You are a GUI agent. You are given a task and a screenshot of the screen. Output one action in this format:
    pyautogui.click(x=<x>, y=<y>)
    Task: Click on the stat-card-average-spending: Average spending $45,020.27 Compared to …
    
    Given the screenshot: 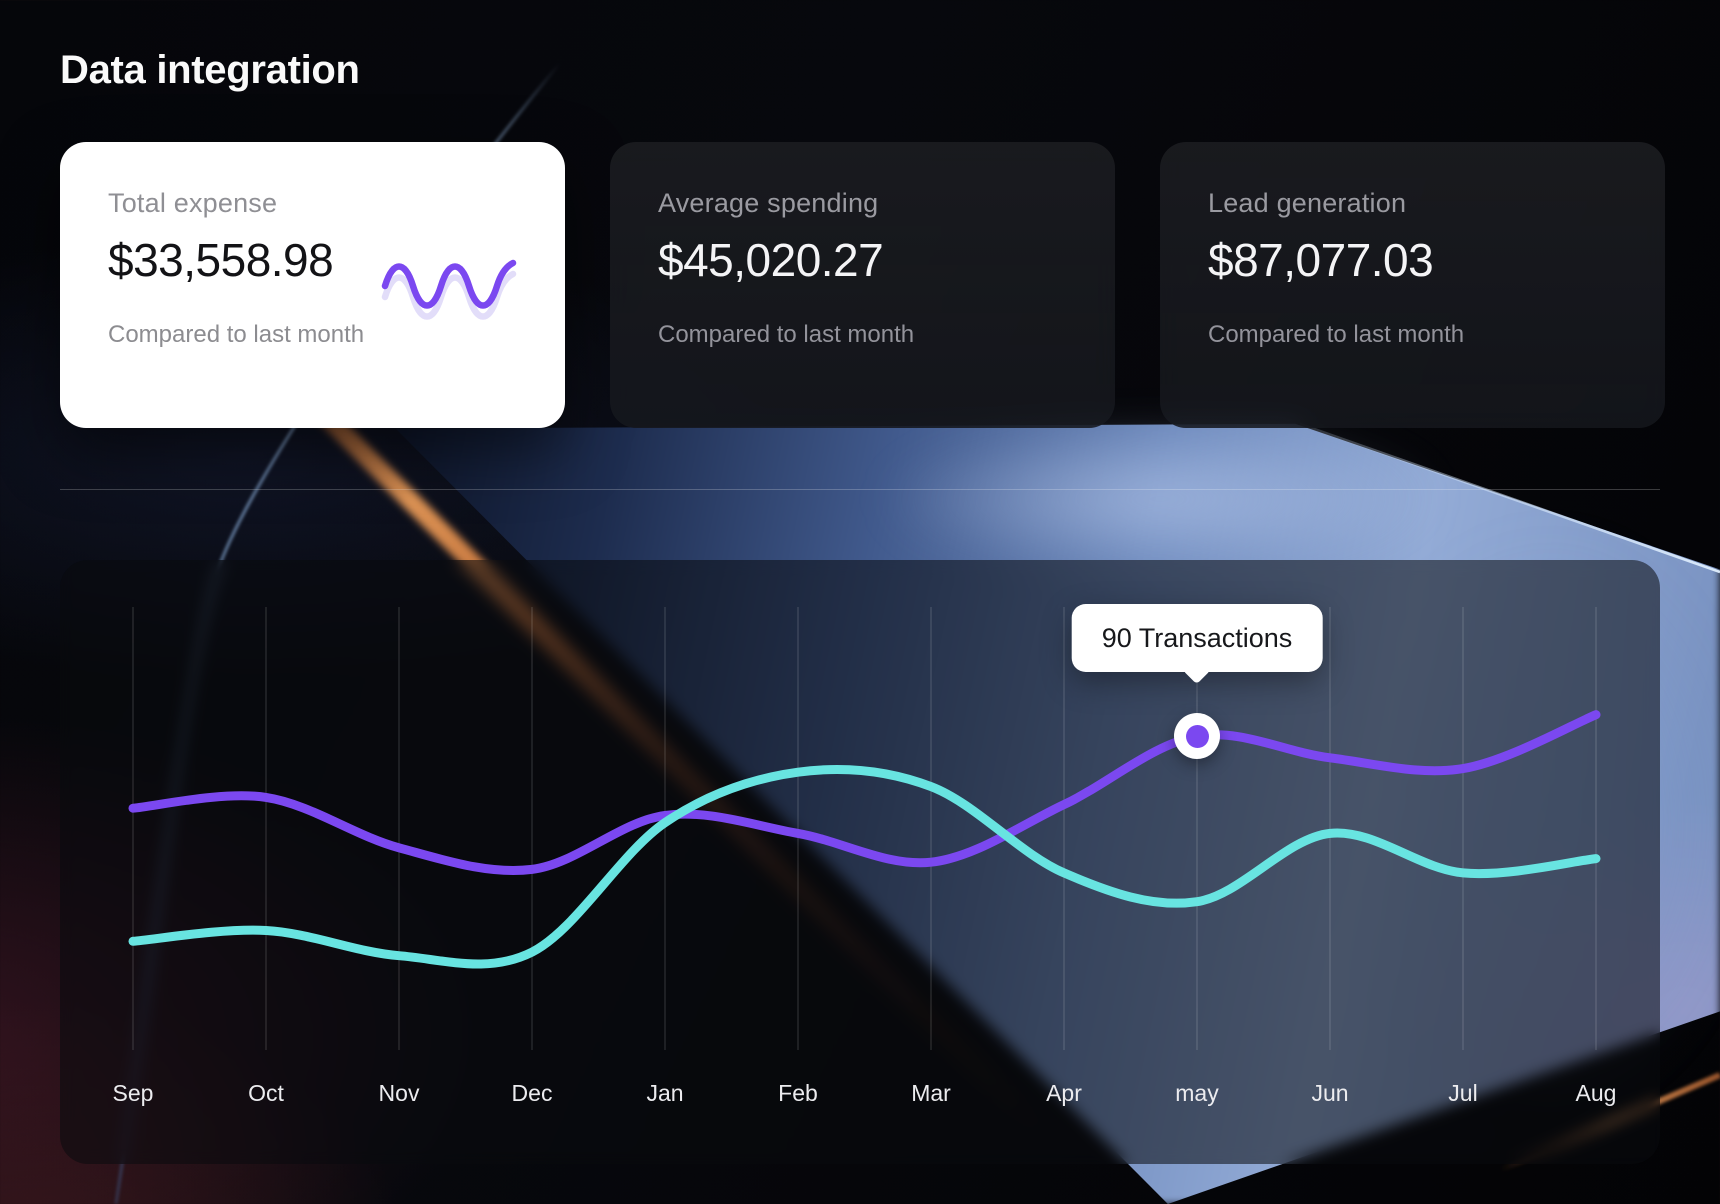 What is the action you would take?
    pyautogui.click(x=862, y=285)
    